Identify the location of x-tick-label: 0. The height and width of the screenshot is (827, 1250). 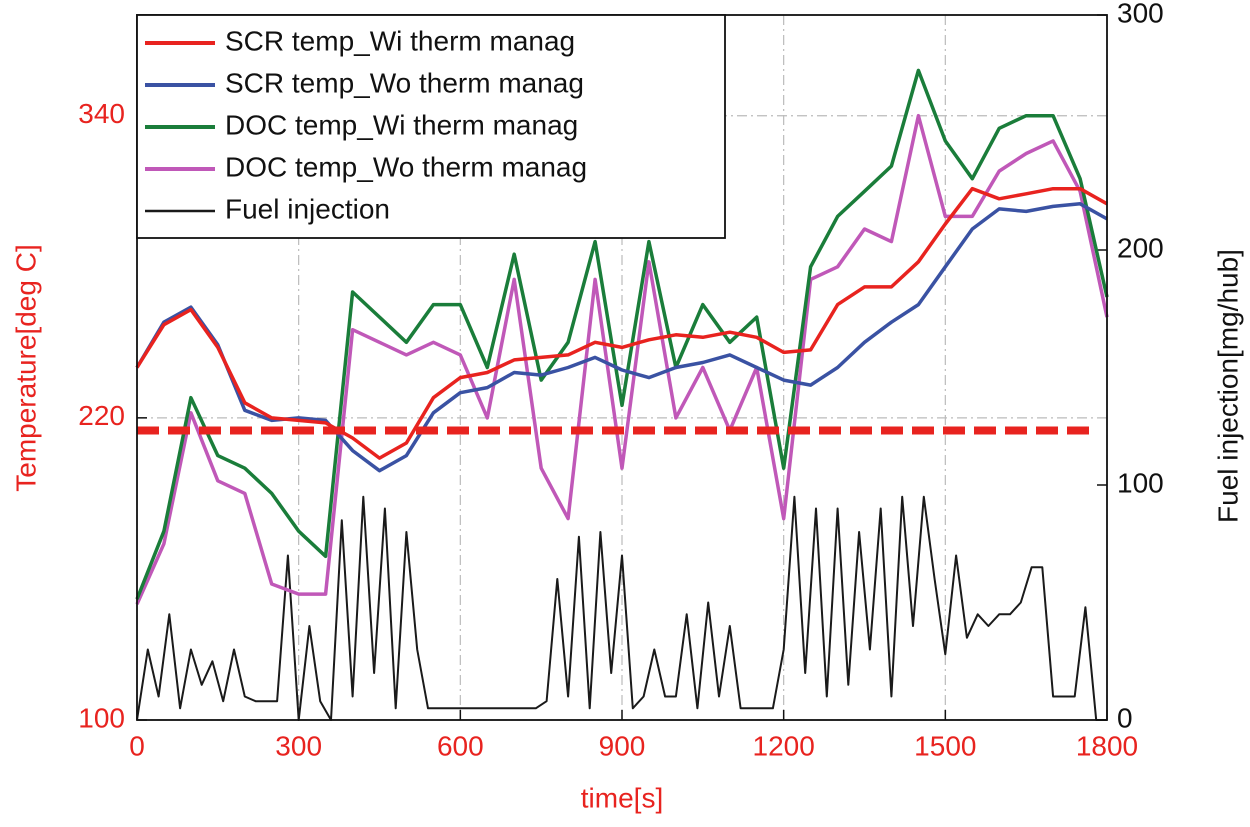
(137, 745).